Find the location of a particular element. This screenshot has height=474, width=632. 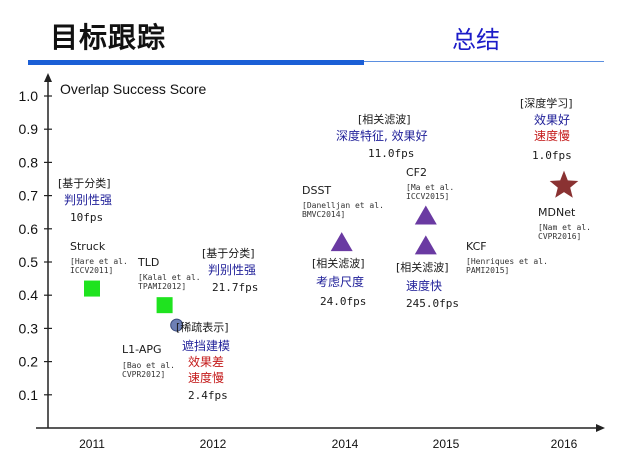

annotation-2011-desc: 判别性强 is located at coordinates (88, 200).